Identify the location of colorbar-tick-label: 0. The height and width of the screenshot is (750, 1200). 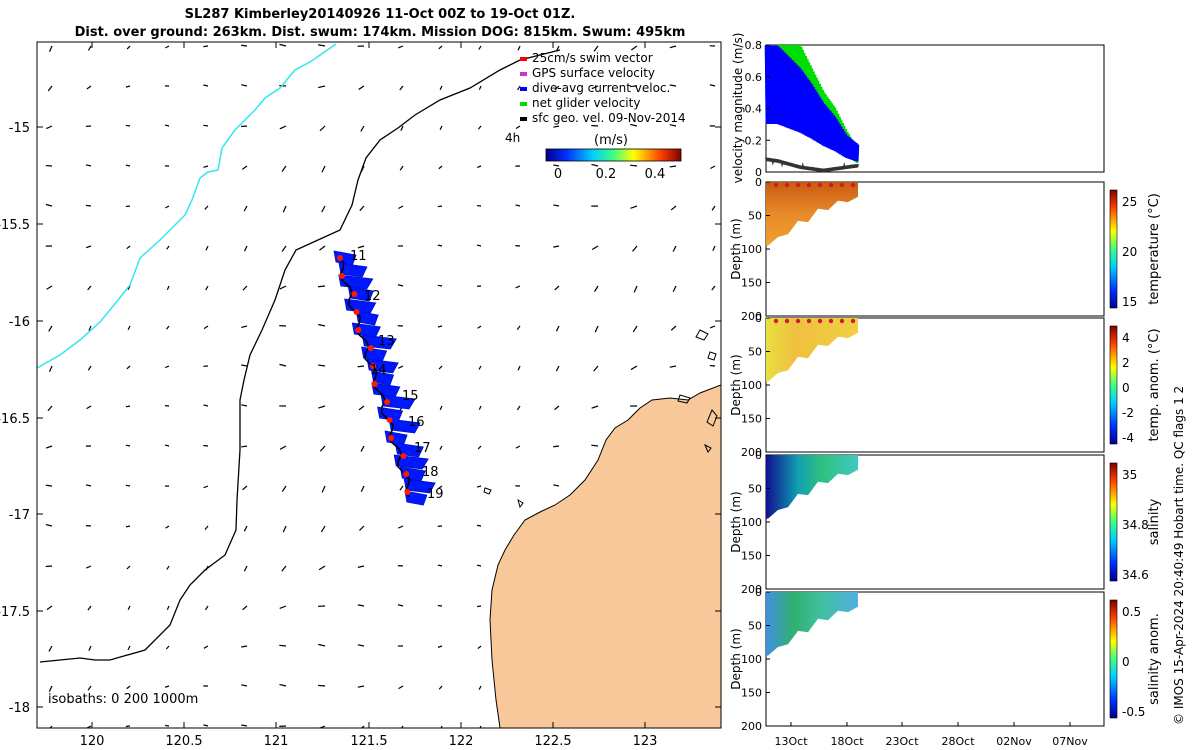
(1126, 388).